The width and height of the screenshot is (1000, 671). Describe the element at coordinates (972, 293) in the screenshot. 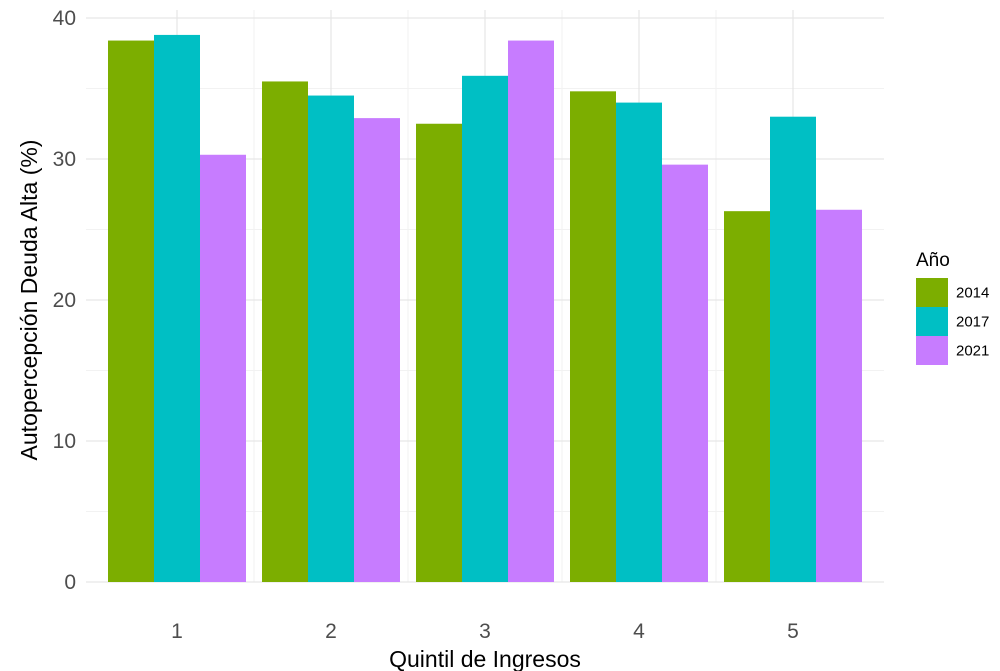

I see `legend-label: 2014` at that location.